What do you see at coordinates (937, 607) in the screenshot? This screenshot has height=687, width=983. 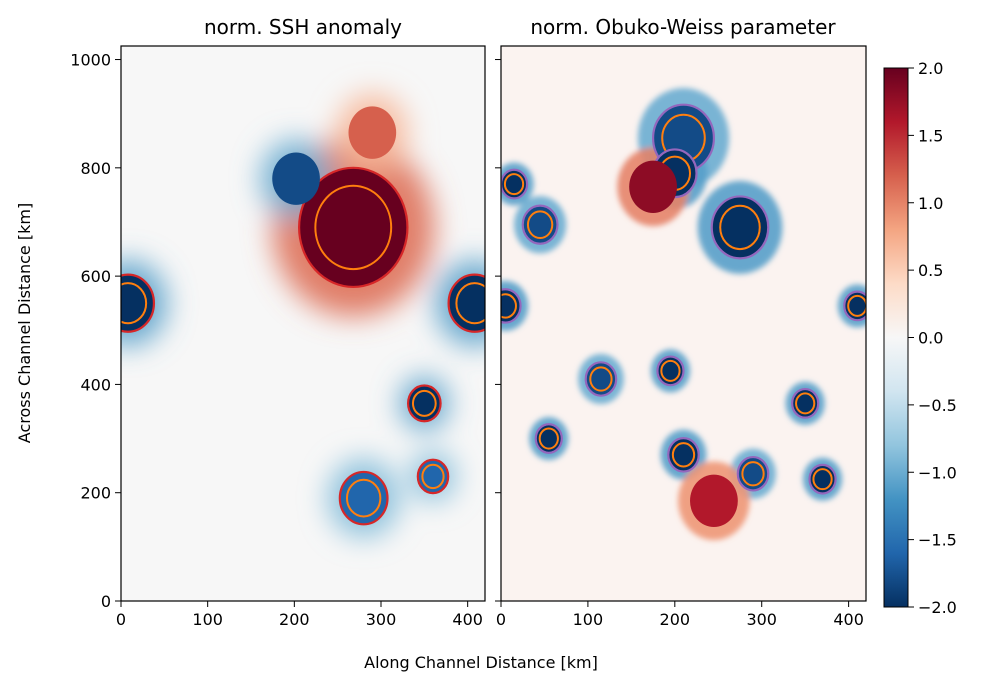 I see `colorbar-tick-label: −2.0` at bounding box center [937, 607].